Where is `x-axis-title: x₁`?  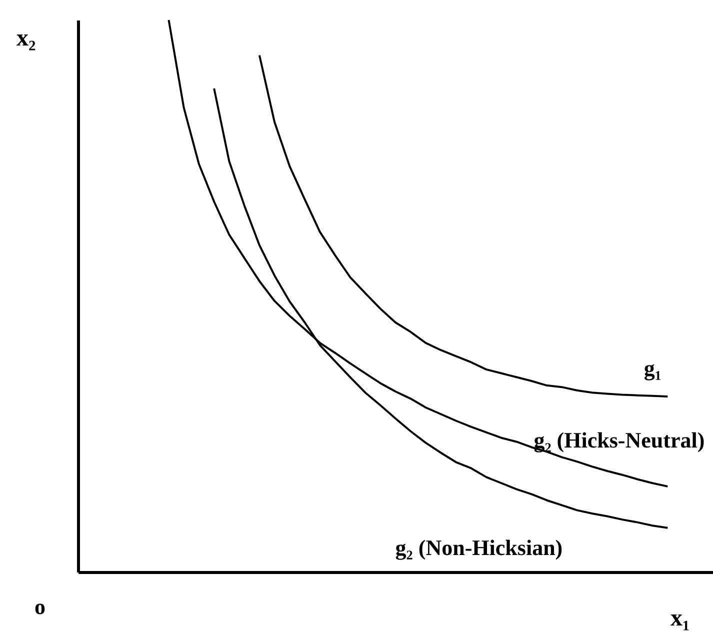
x-axis-title: x₁ is located at coordinates (680, 619).